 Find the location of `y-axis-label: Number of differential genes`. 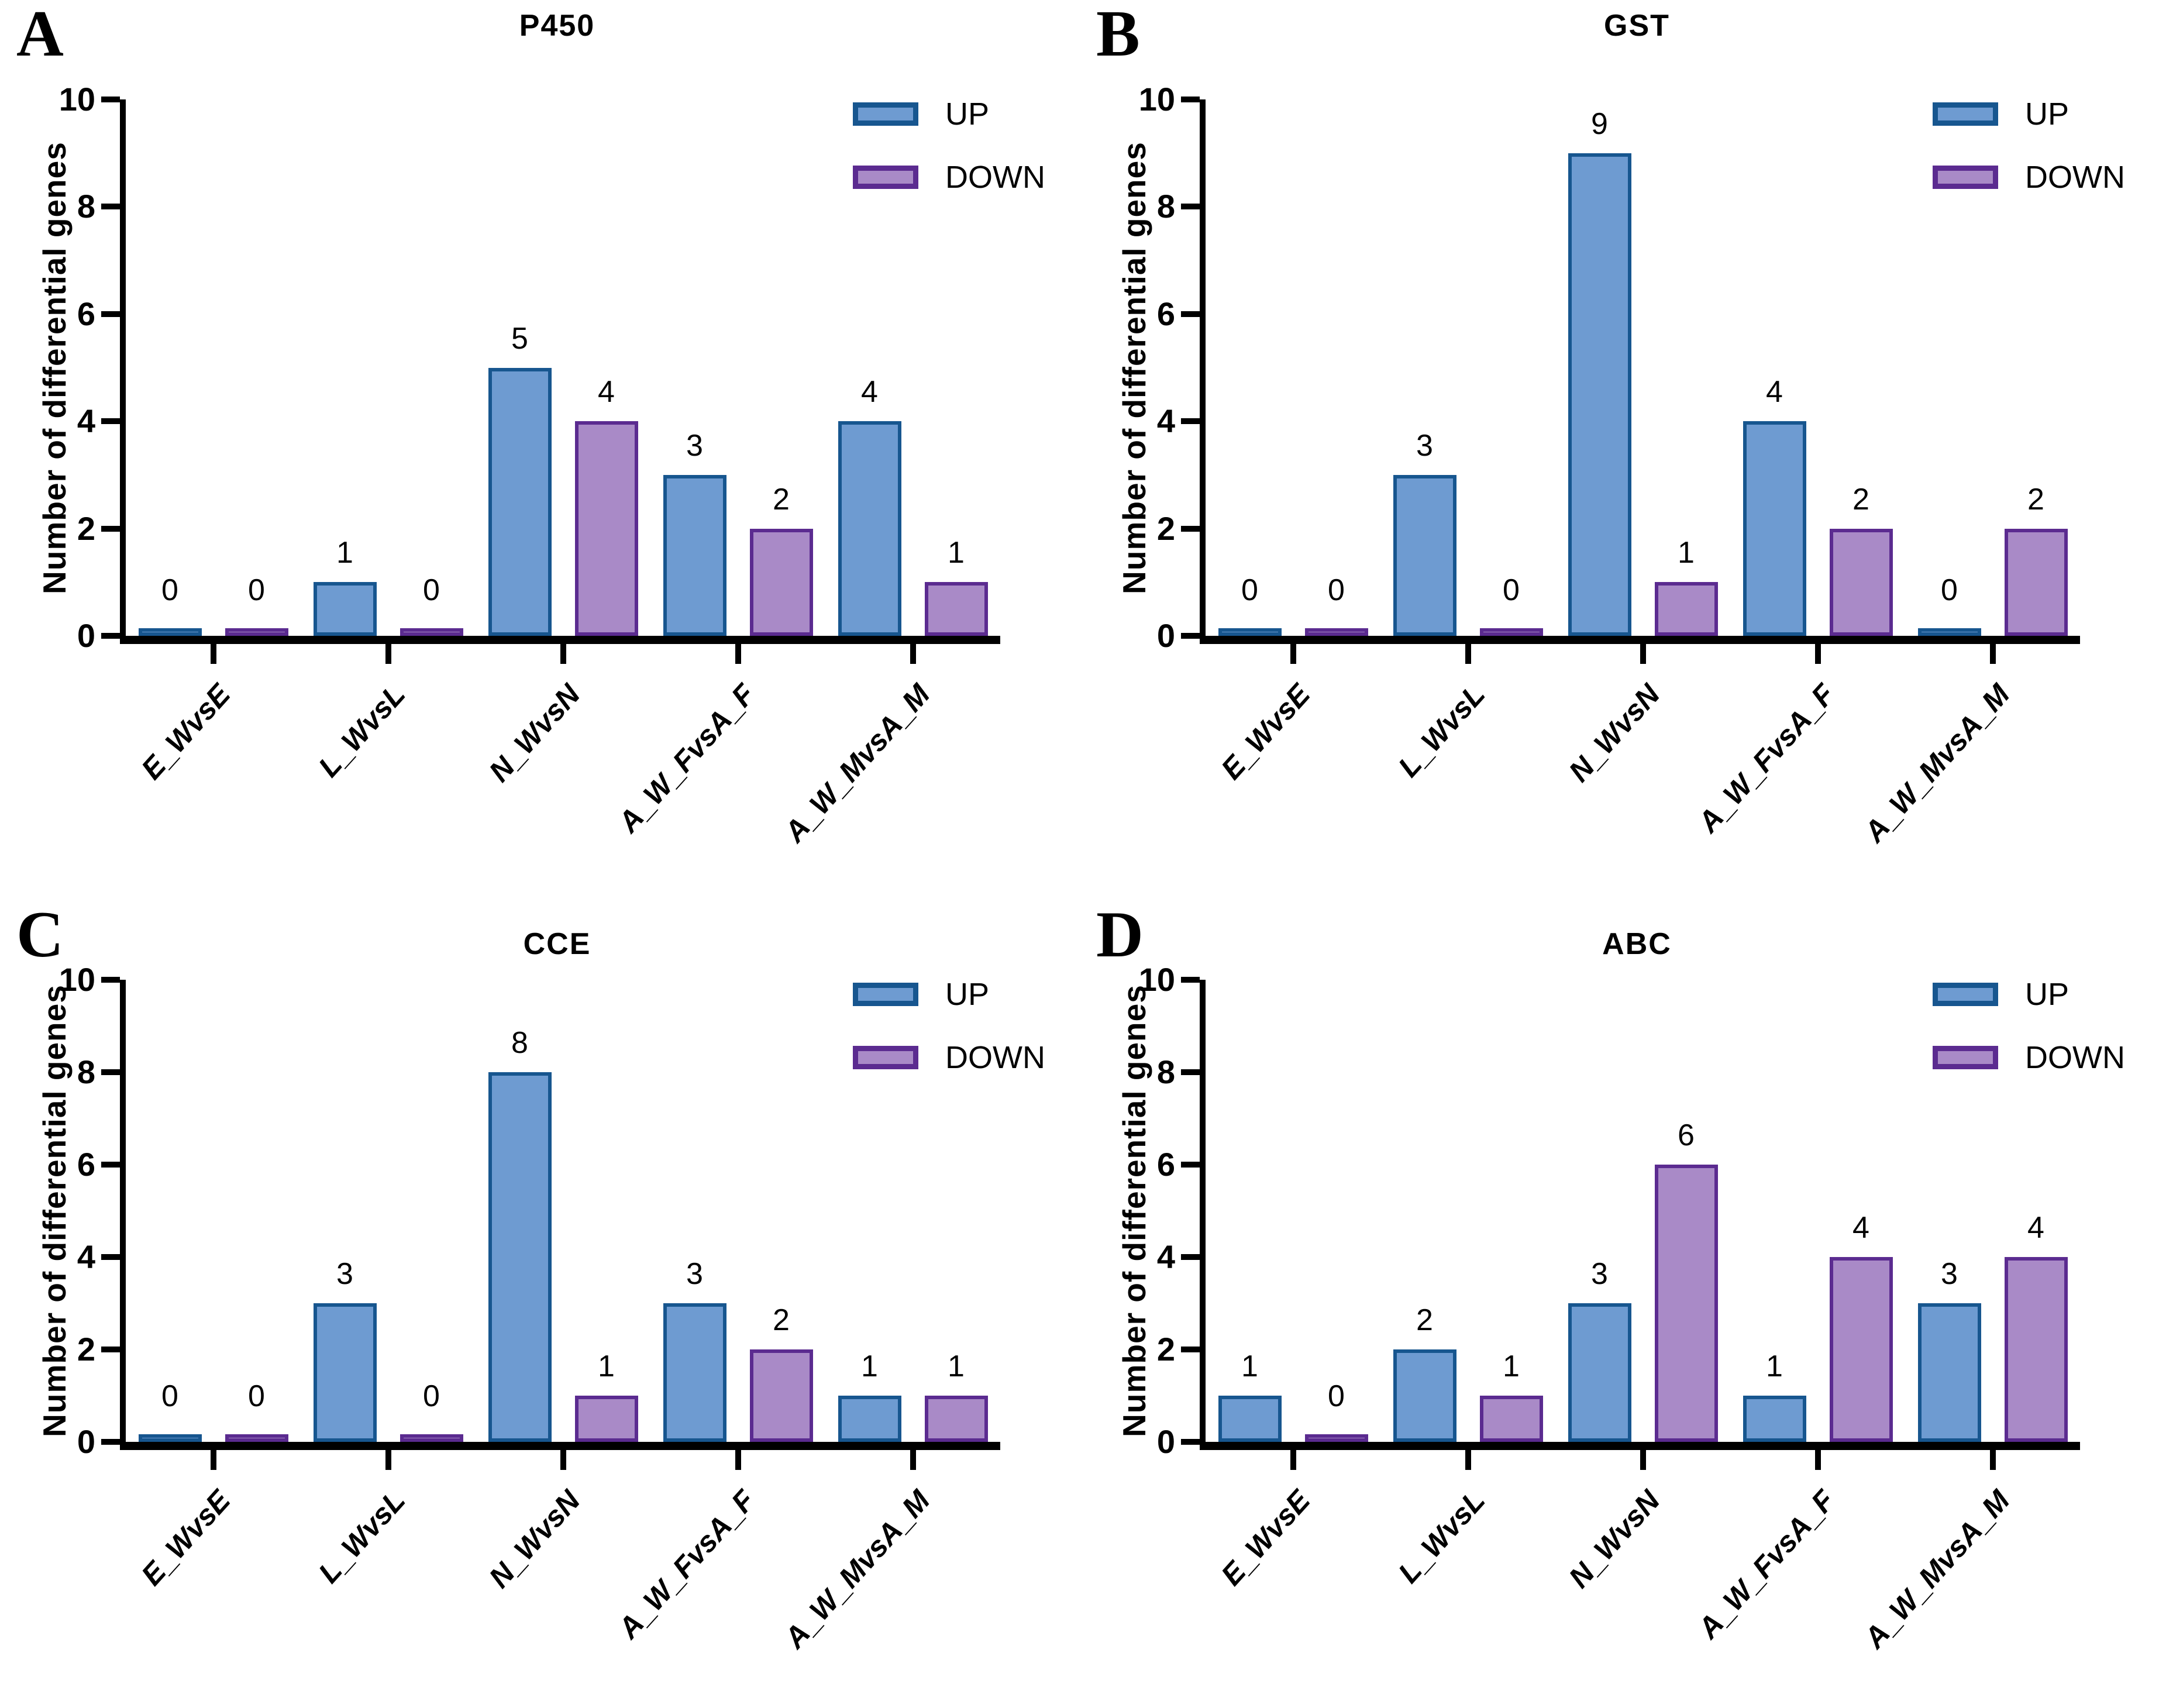

y-axis-label: Number of differential genes is located at coordinates (1134, 1210).